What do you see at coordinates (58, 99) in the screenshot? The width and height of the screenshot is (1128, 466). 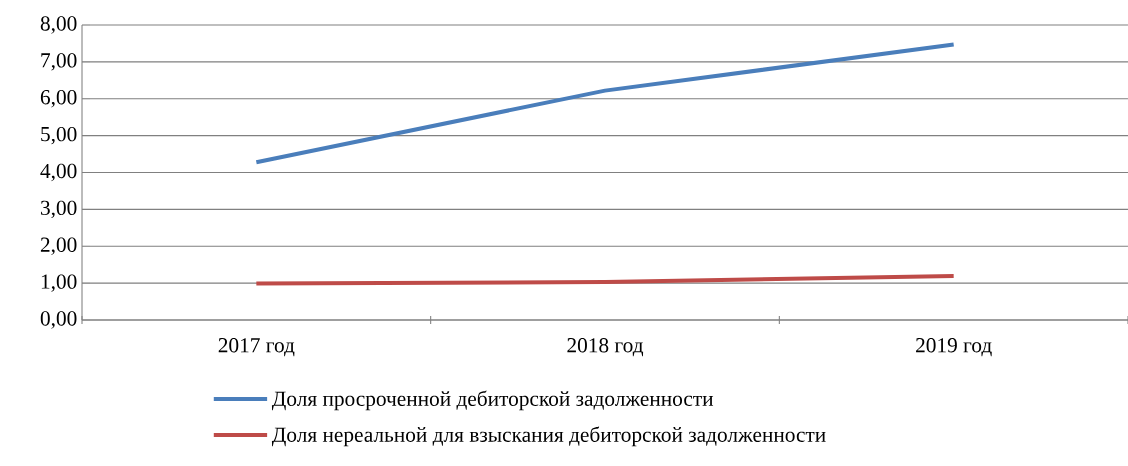 I see `y-tick-label: 6,00` at bounding box center [58, 99].